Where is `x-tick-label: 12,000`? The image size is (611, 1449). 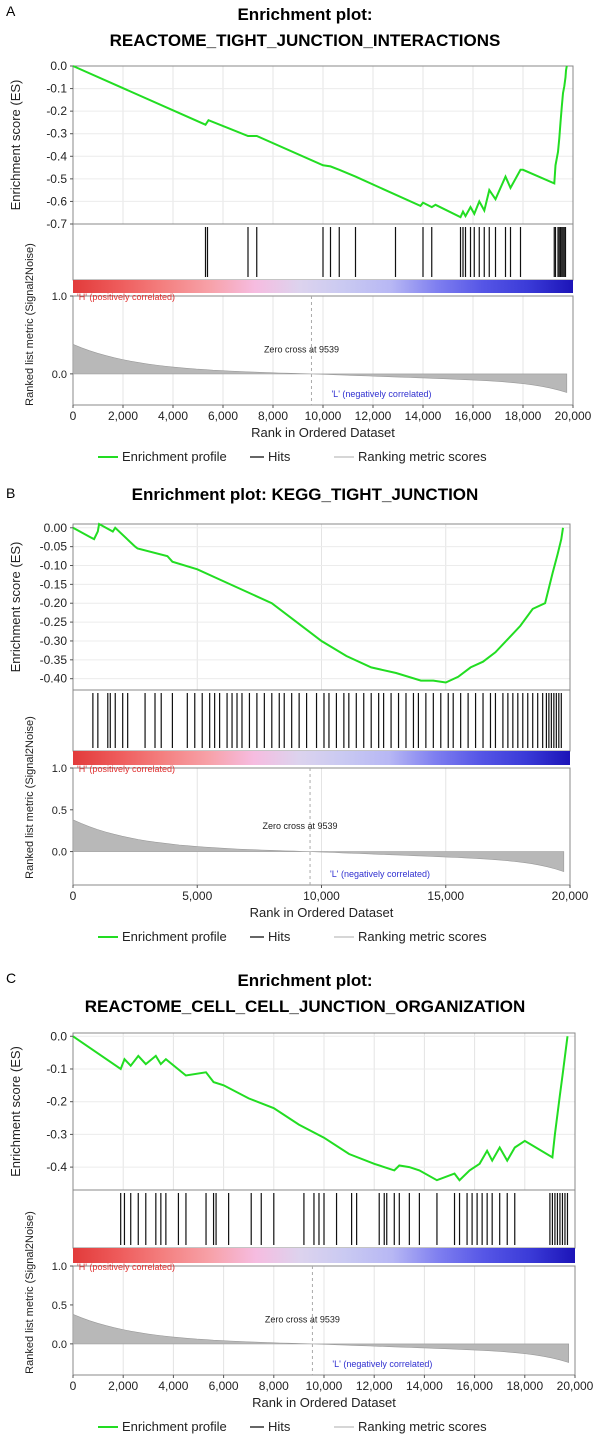 x-tick-label: 12,000 is located at coordinates (374, 1386).